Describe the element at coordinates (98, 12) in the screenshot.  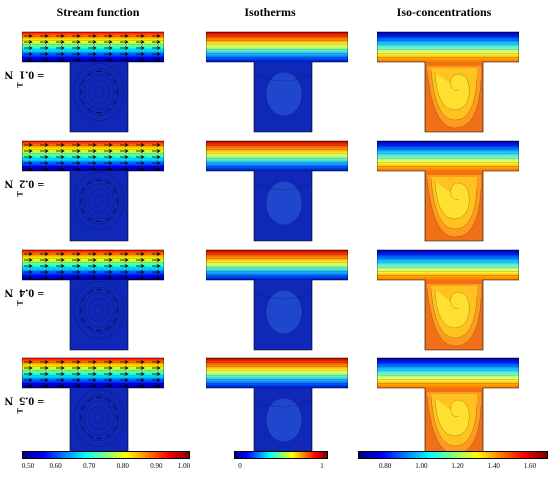
I see `column-title-stream-function: Stream function` at that location.